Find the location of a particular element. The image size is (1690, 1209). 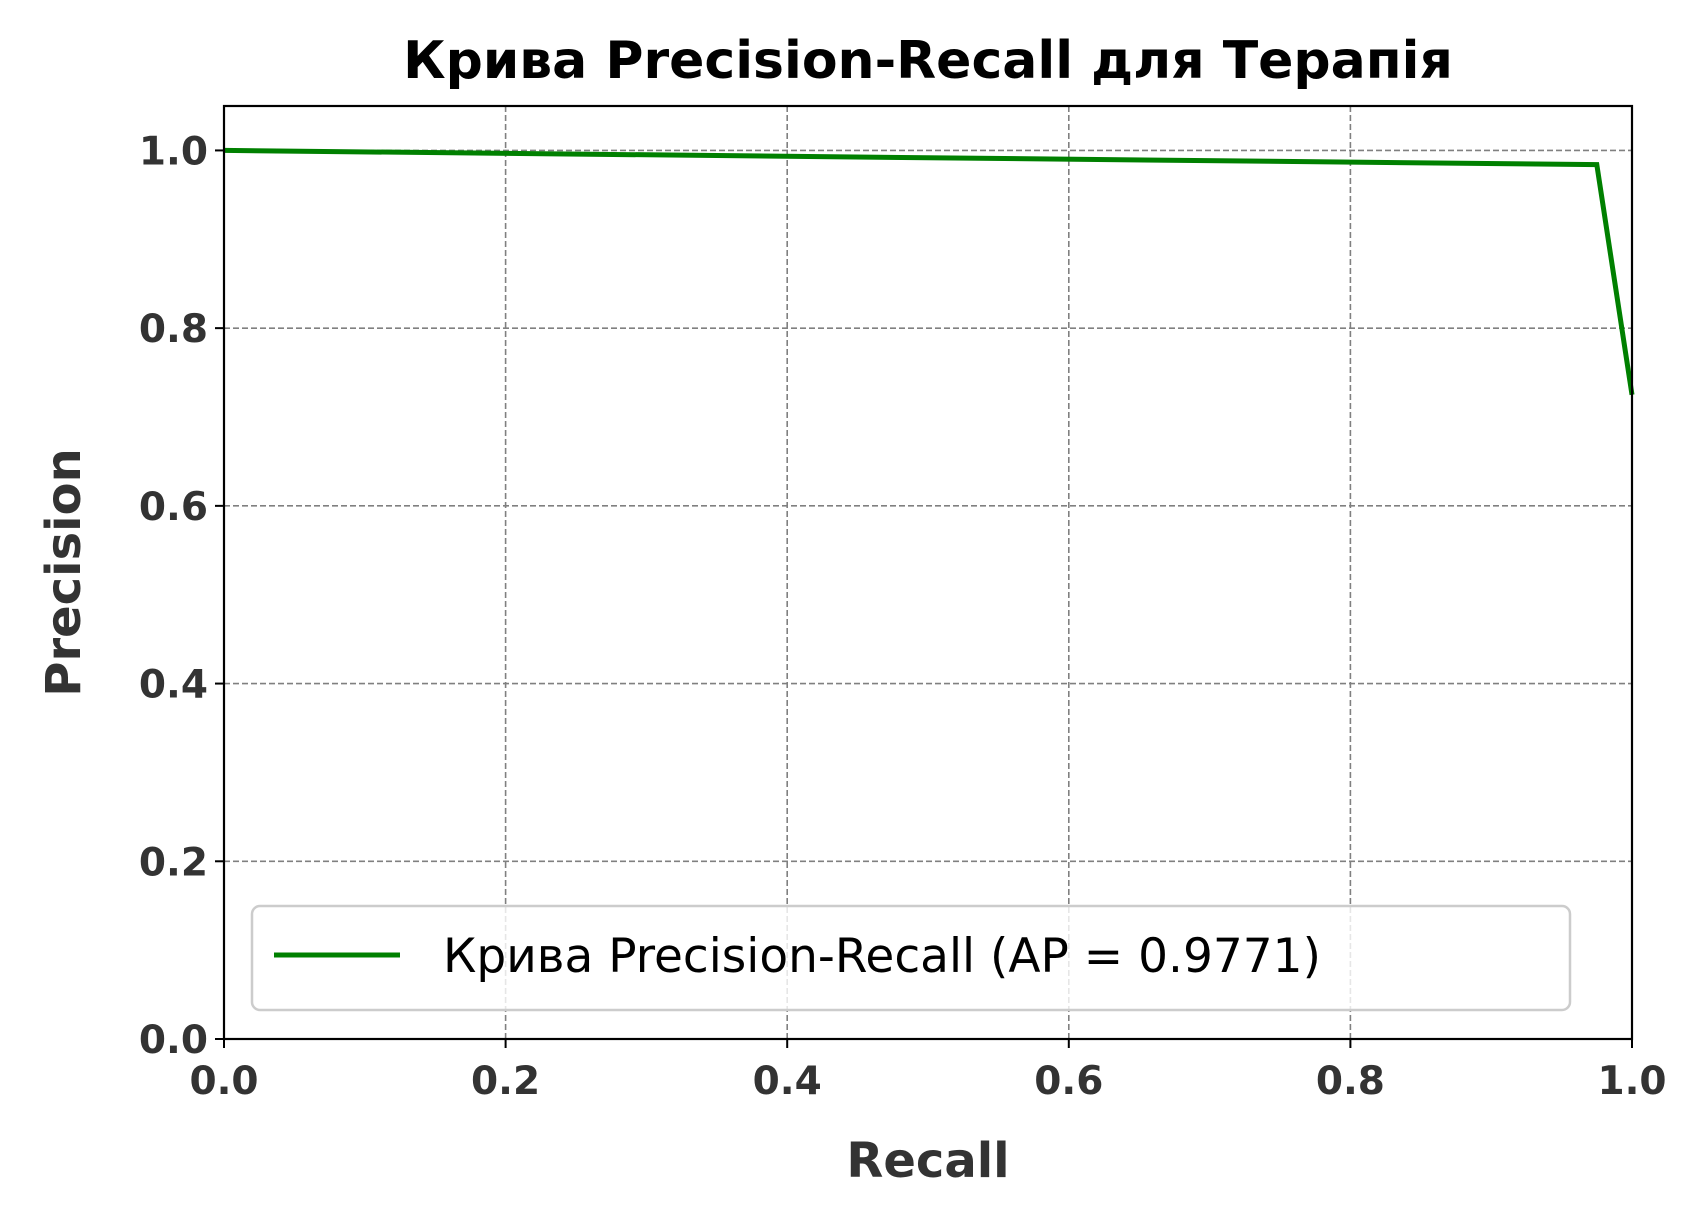

x-tick-label: 1.0 is located at coordinates (1631, 1081).